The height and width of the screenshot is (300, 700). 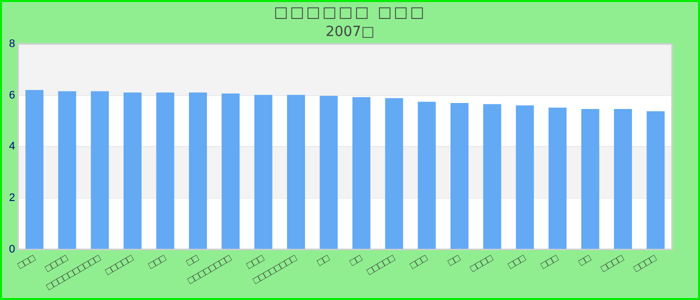 I want to click on chart-title: □□□□□□ □□□, so click(x=350, y=12).